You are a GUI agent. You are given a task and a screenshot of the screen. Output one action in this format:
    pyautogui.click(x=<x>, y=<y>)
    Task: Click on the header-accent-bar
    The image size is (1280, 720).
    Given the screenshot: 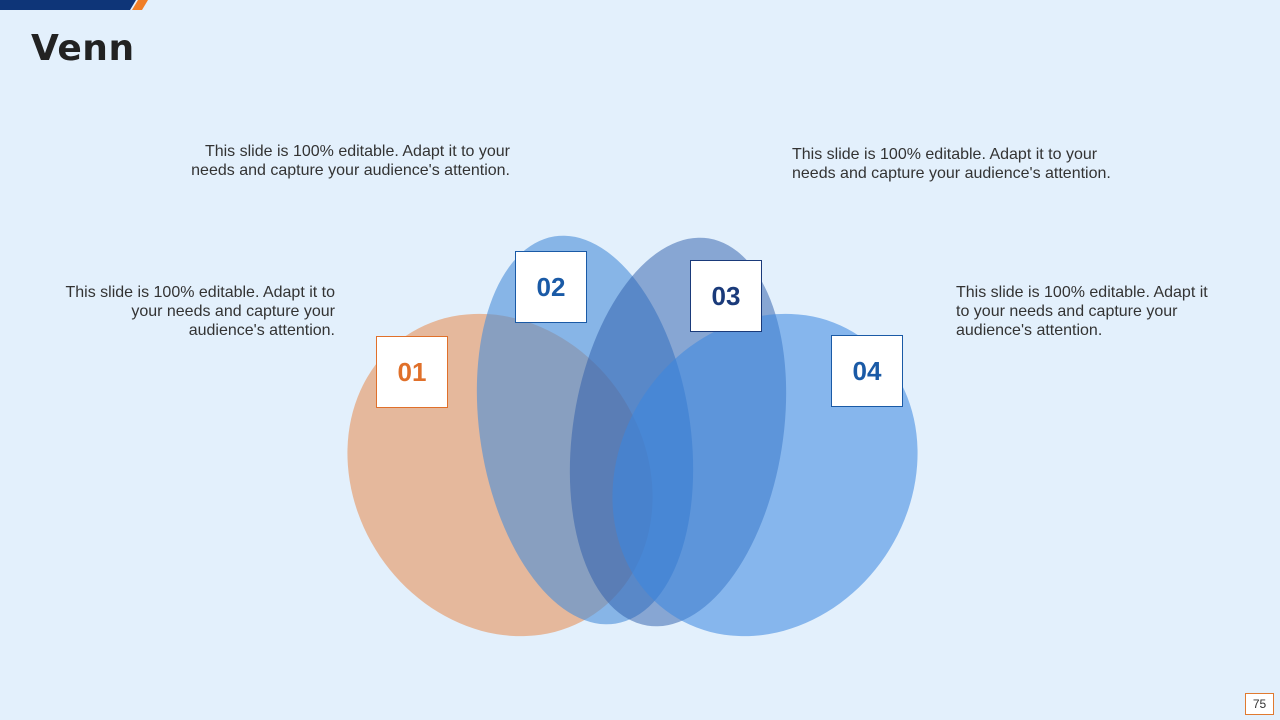 What is the action you would take?
    pyautogui.click(x=74, y=5)
    